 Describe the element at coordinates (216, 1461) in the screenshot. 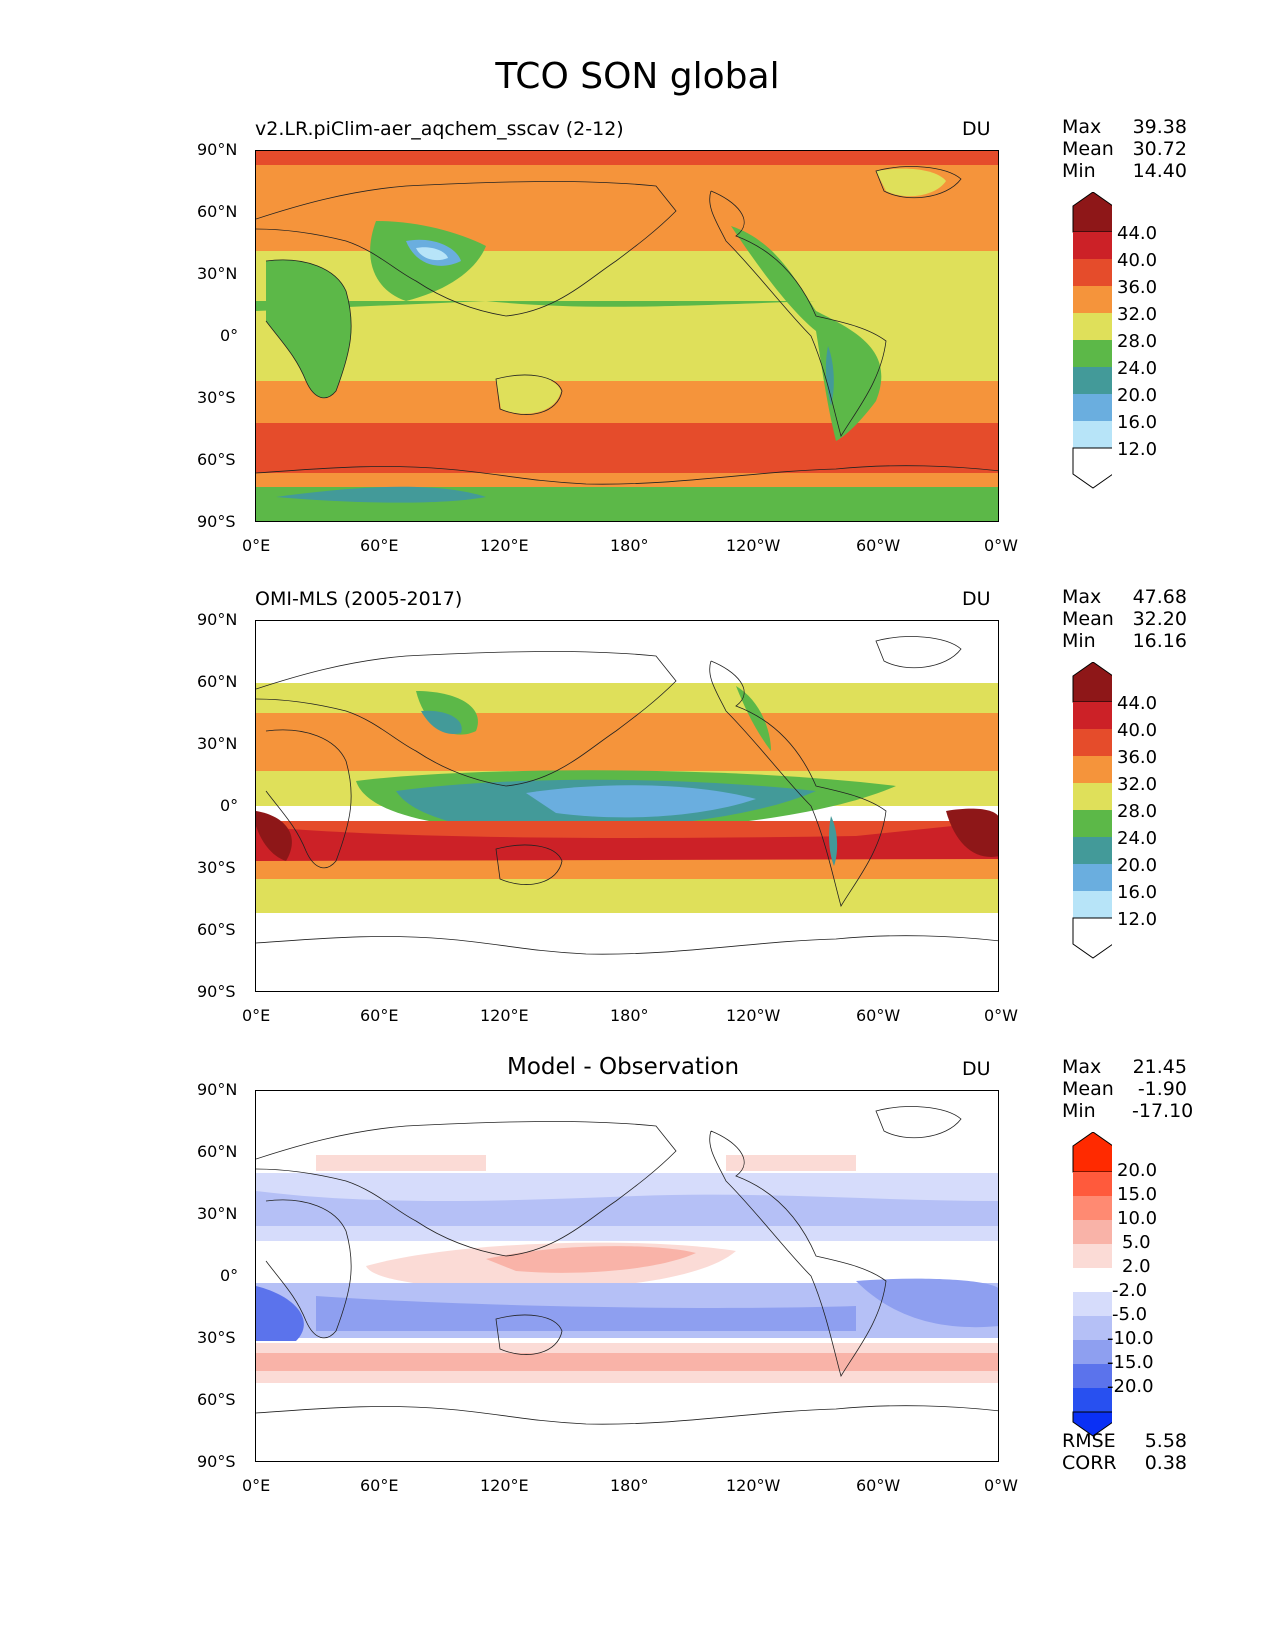

I see `lat-tick-label: 90°S` at that location.